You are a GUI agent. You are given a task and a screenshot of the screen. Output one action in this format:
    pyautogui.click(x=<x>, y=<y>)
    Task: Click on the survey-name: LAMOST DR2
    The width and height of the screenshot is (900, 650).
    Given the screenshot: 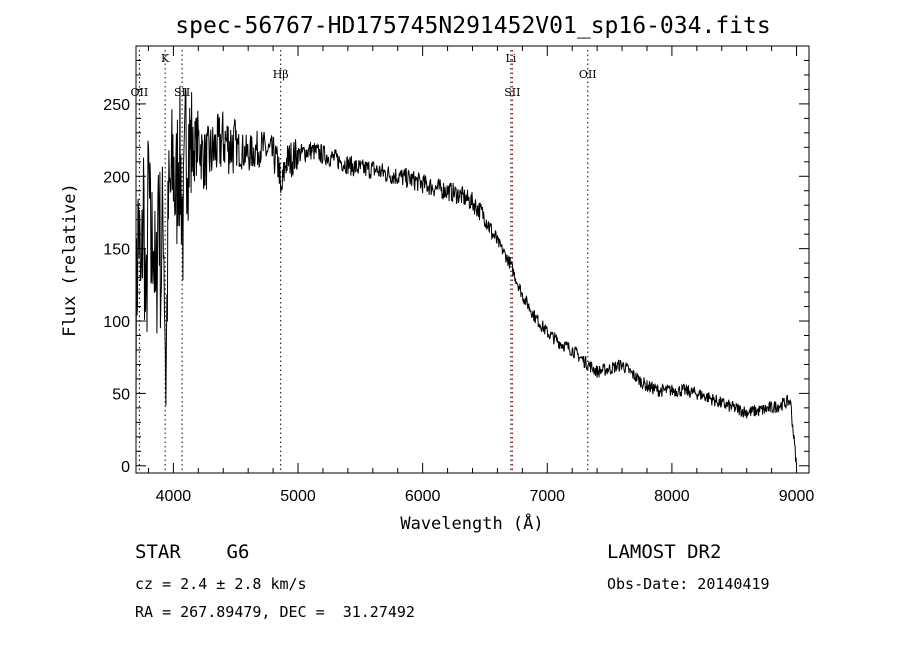 What is the action you would take?
    pyautogui.click(x=664, y=552)
    